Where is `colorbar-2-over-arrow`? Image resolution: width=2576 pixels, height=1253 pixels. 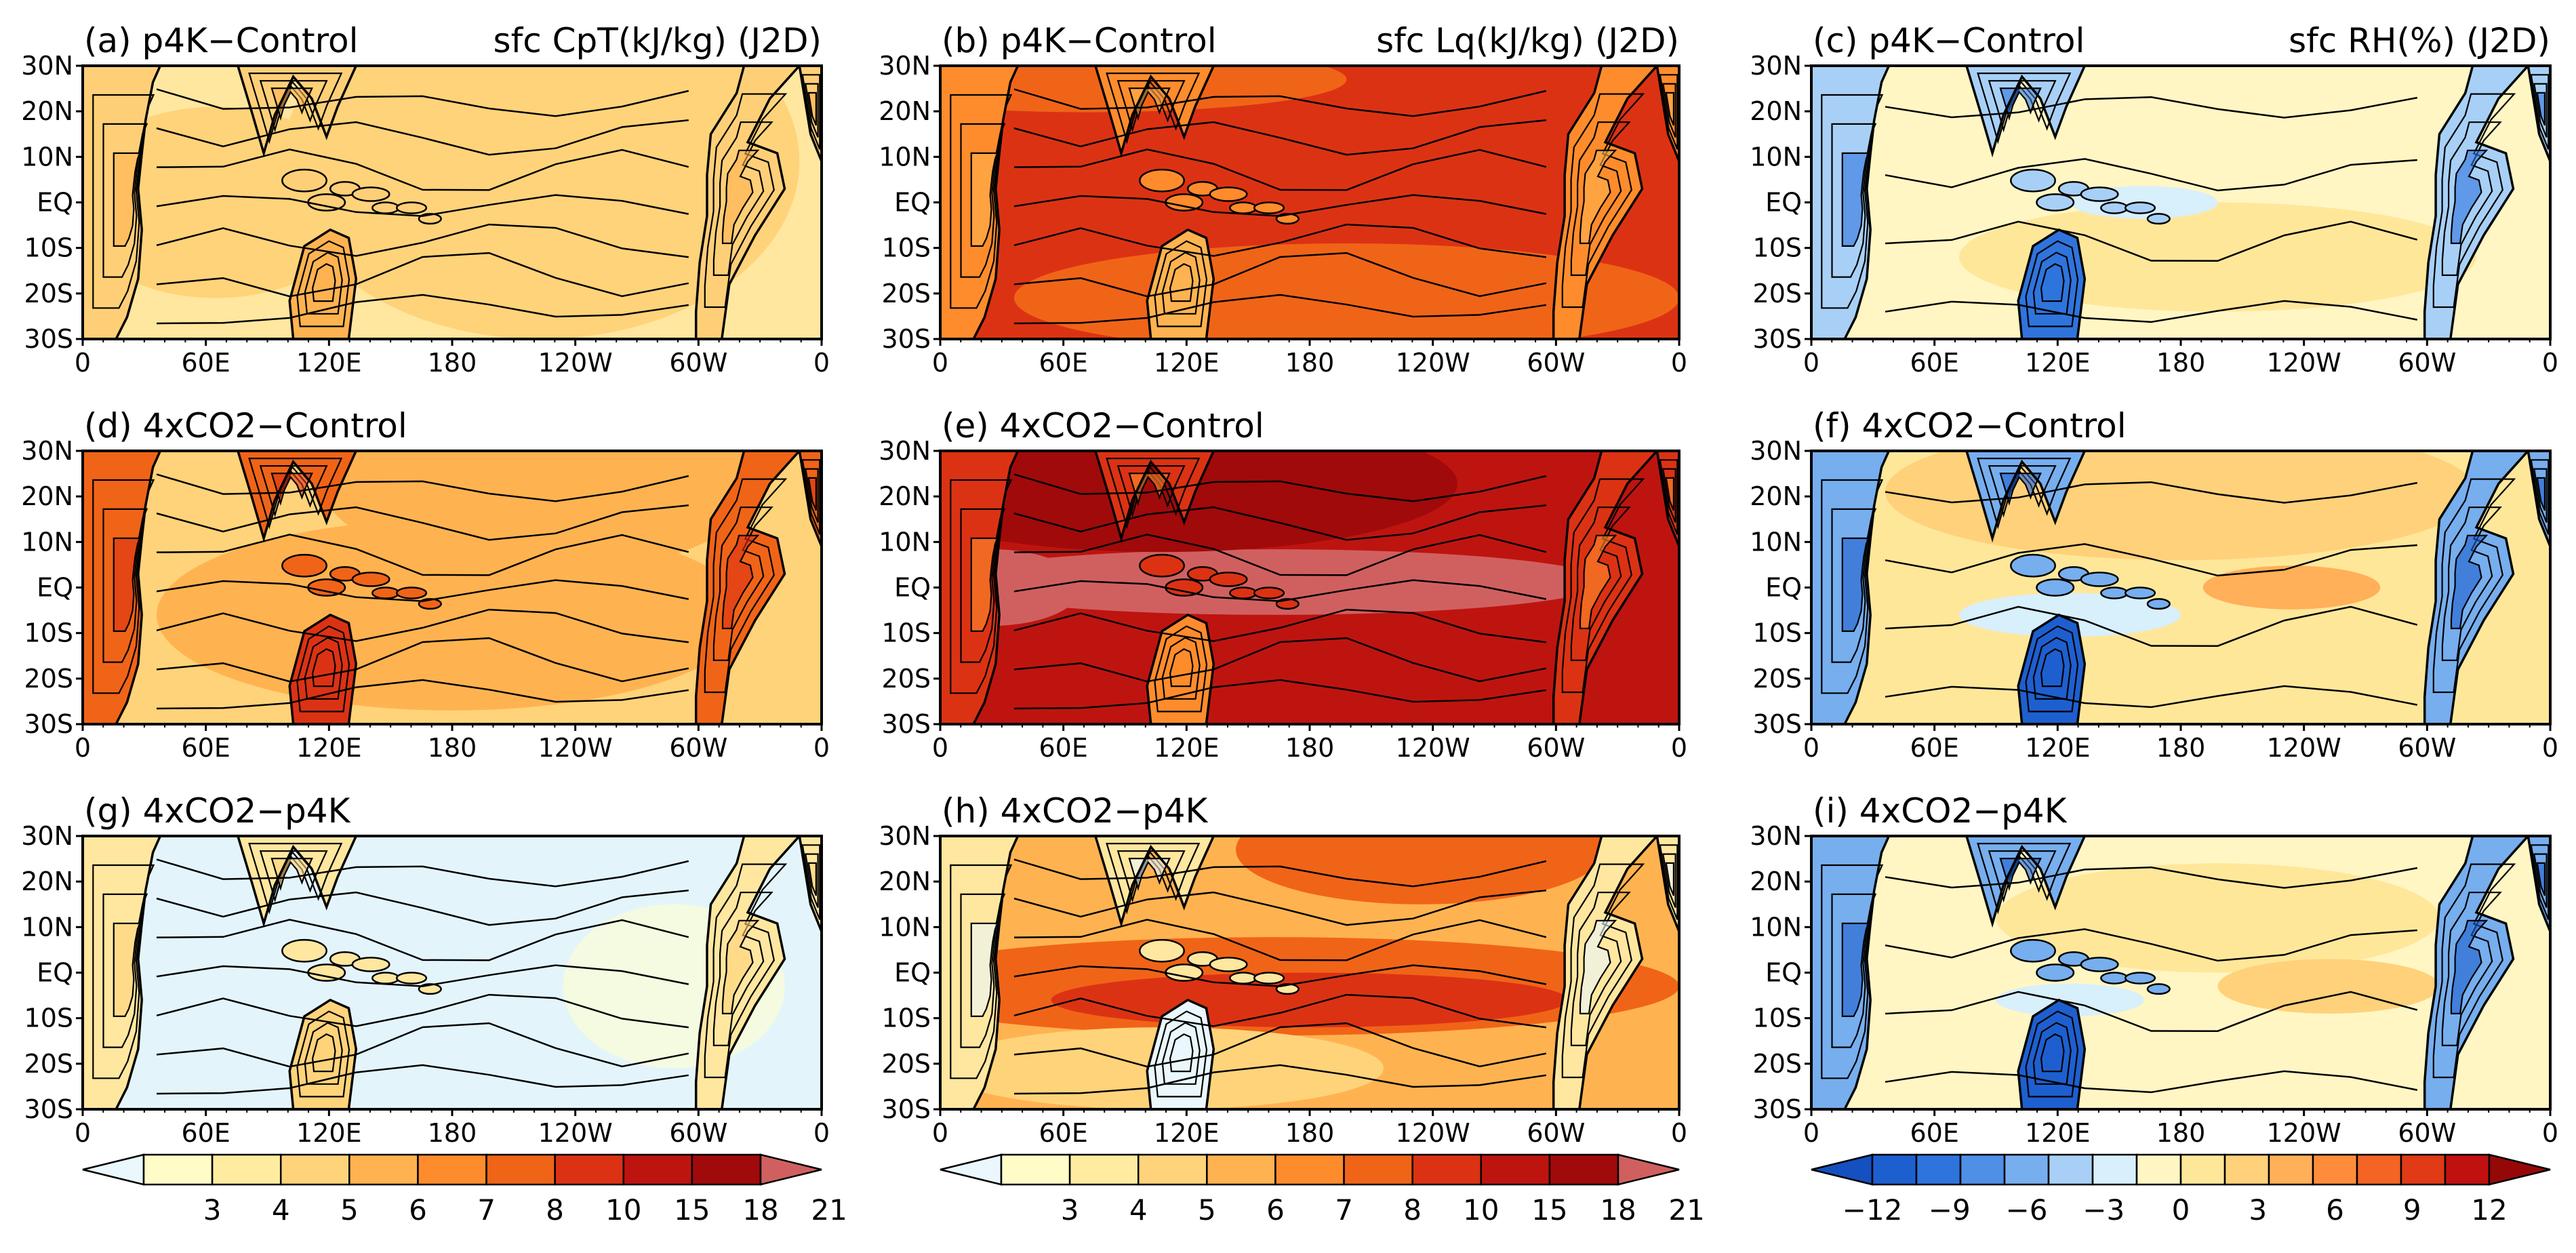 colorbar-2-over-arrow is located at coordinates (1648, 1169).